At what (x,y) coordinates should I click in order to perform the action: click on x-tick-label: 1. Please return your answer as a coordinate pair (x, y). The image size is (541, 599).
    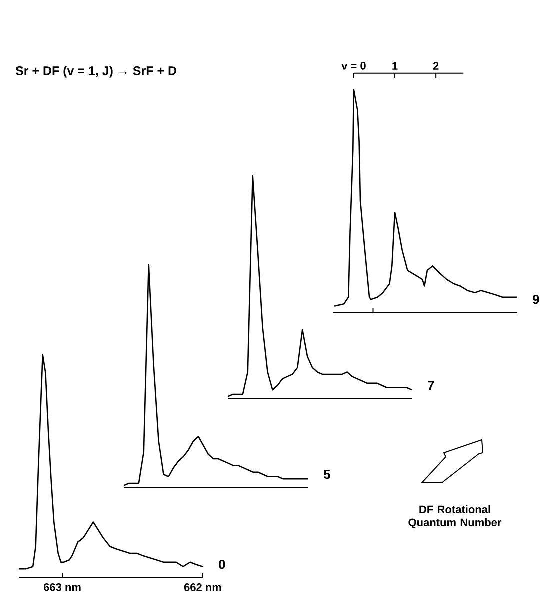
    Looking at the image, I should click on (395, 66).